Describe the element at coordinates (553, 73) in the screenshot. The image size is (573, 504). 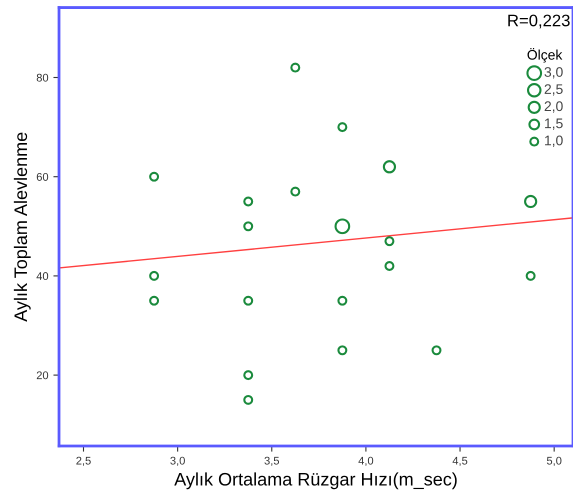
I see `legend-label: 3,0` at that location.